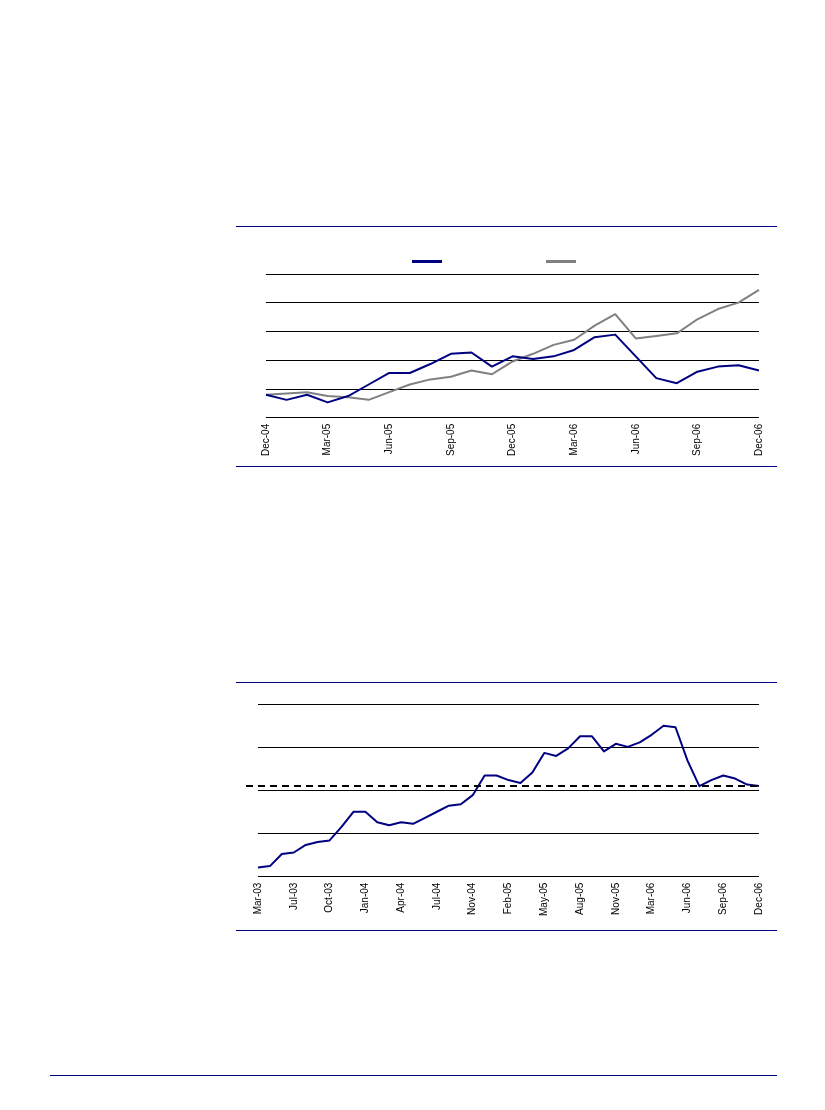  Describe the element at coordinates (257, 898) in the screenshot. I see `x-tick-label: Mar-03` at that location.